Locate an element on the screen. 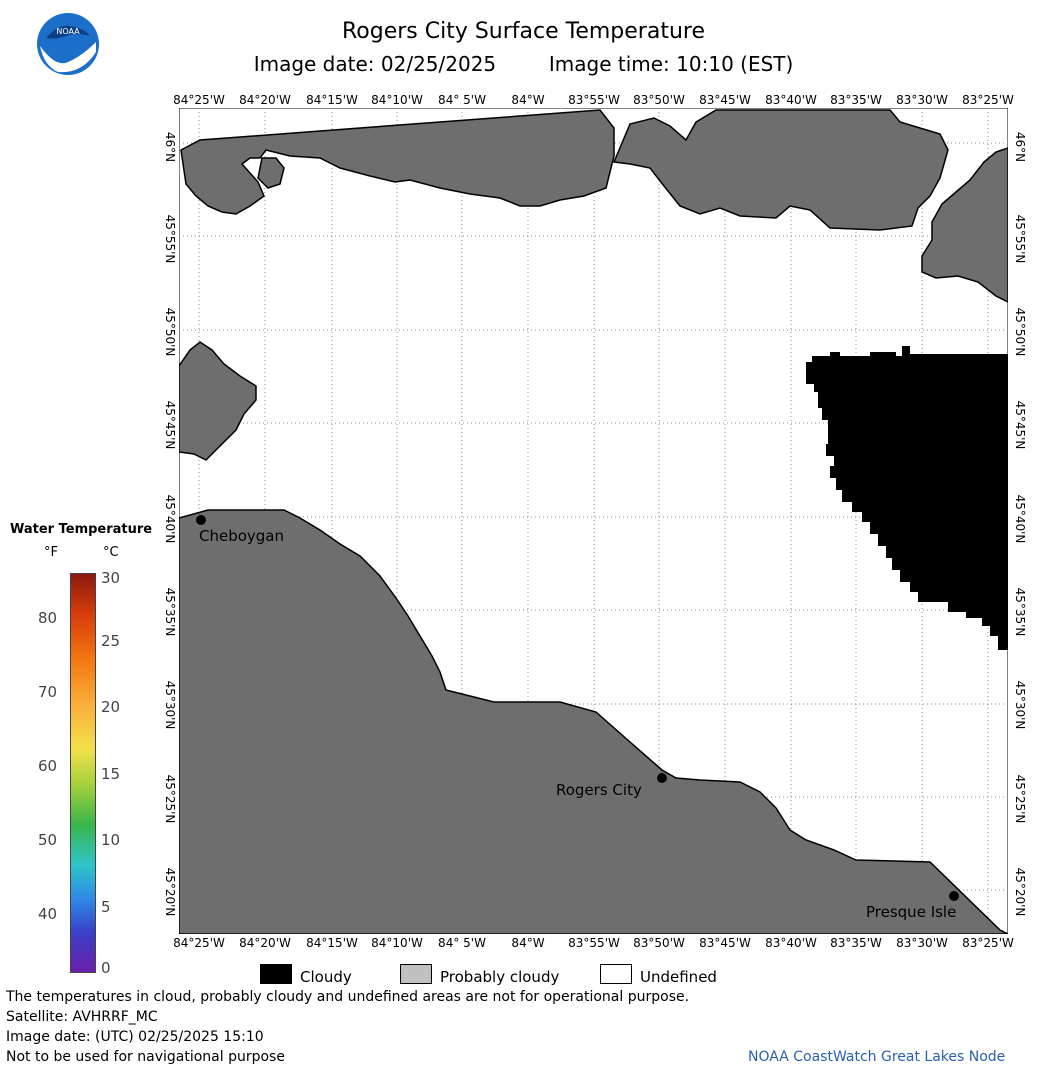  footer-navigation-warning: Not to be used for navigational purpose is located at coordinates (145, 1057).